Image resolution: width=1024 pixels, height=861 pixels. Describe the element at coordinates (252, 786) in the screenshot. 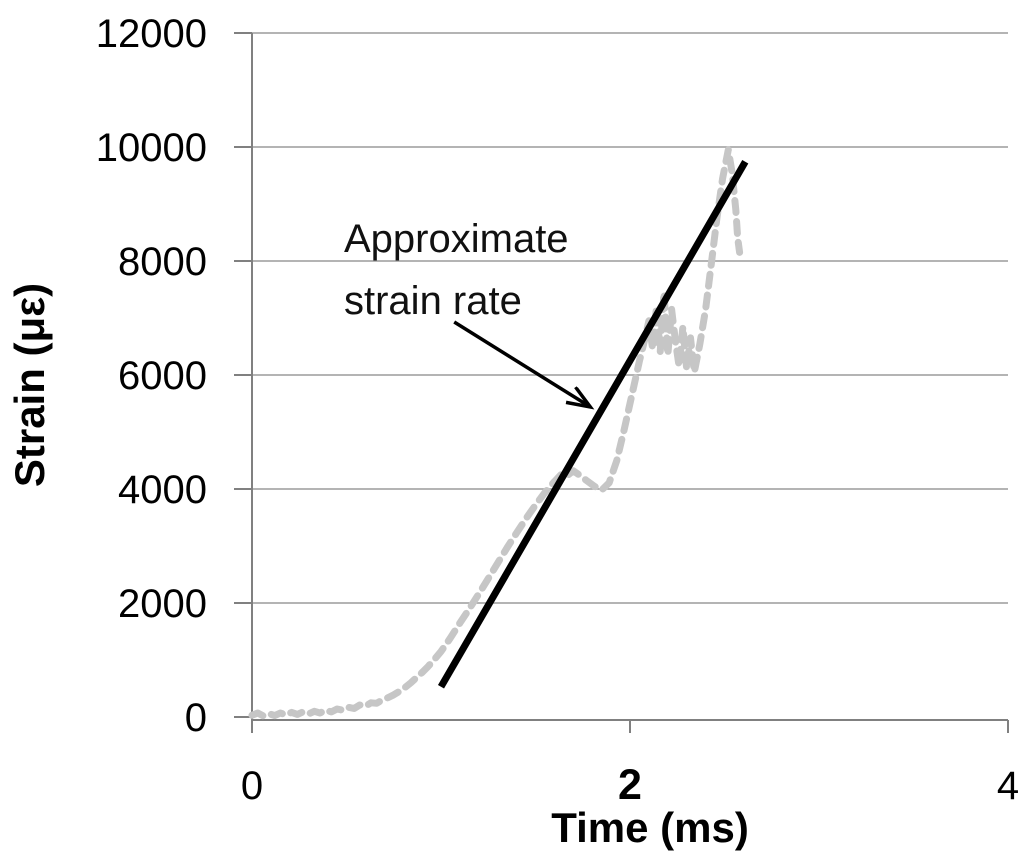

I see `x-tick-label: 0` at that location.